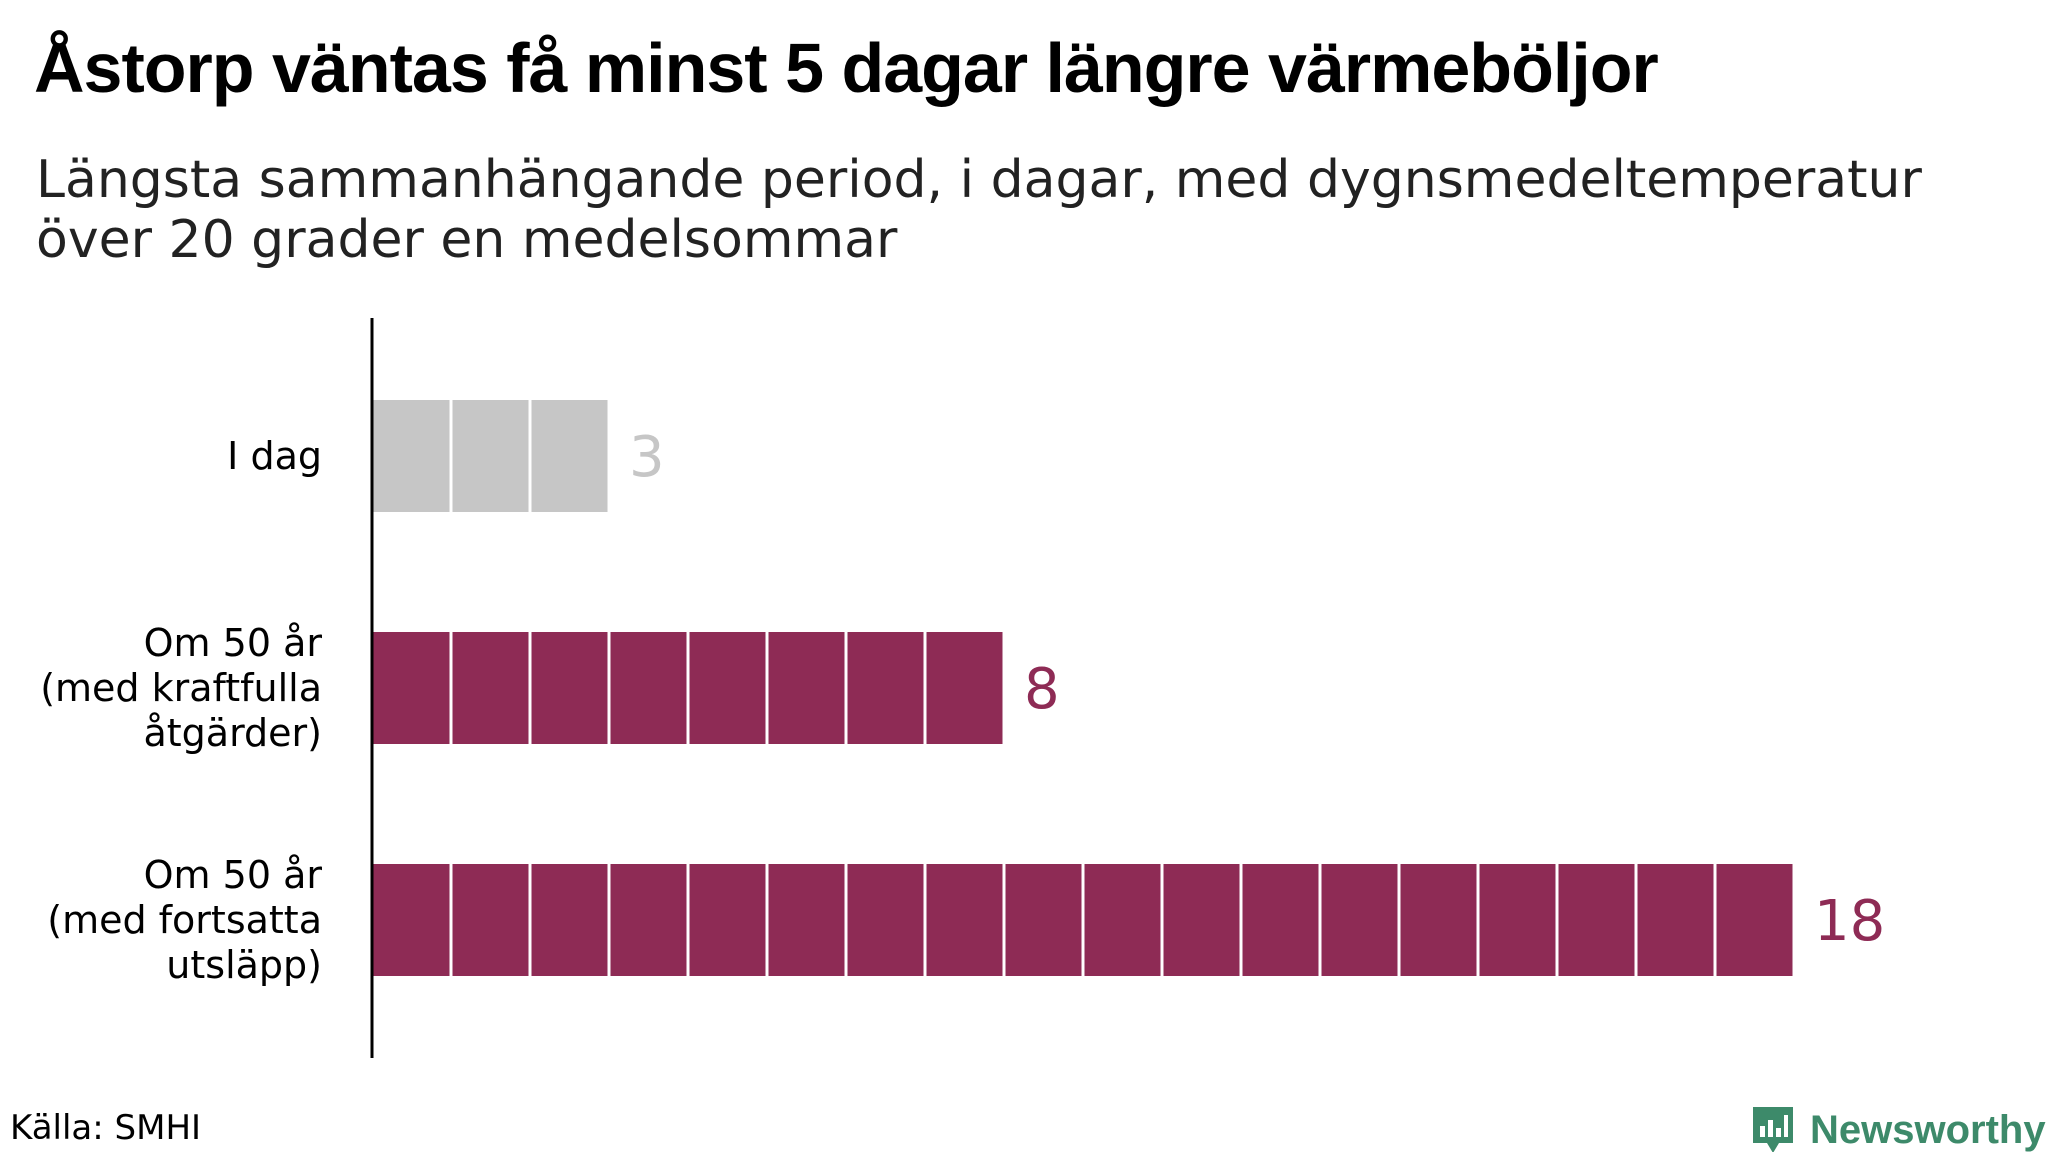 Image resolution: width=2048 pixels, height=1152 pixels. What do you see at coordinates (233, 733) in the screenshot?
I see `category-label-line: åtgärder)` at bounding box center [233, 733].